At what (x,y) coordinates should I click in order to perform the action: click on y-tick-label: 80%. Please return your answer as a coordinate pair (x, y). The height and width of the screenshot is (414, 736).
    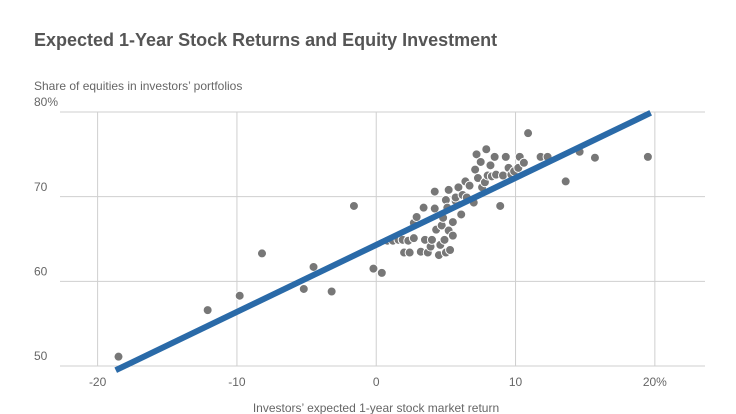
    Looking at the image, I should click on (46, 102).